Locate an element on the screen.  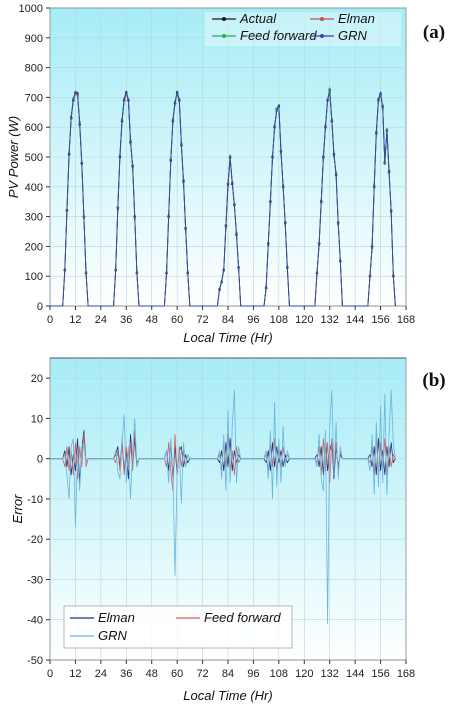
x-tick-label-132: 132 is located at coordinates (330, 320).